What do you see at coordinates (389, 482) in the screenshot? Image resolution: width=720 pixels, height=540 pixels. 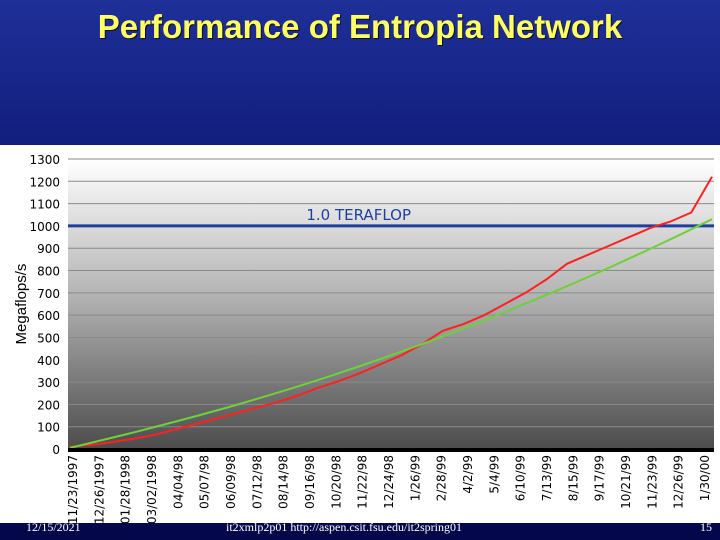 I see `x-tick-label: 12/24/98` at bounding box center [389, 482].